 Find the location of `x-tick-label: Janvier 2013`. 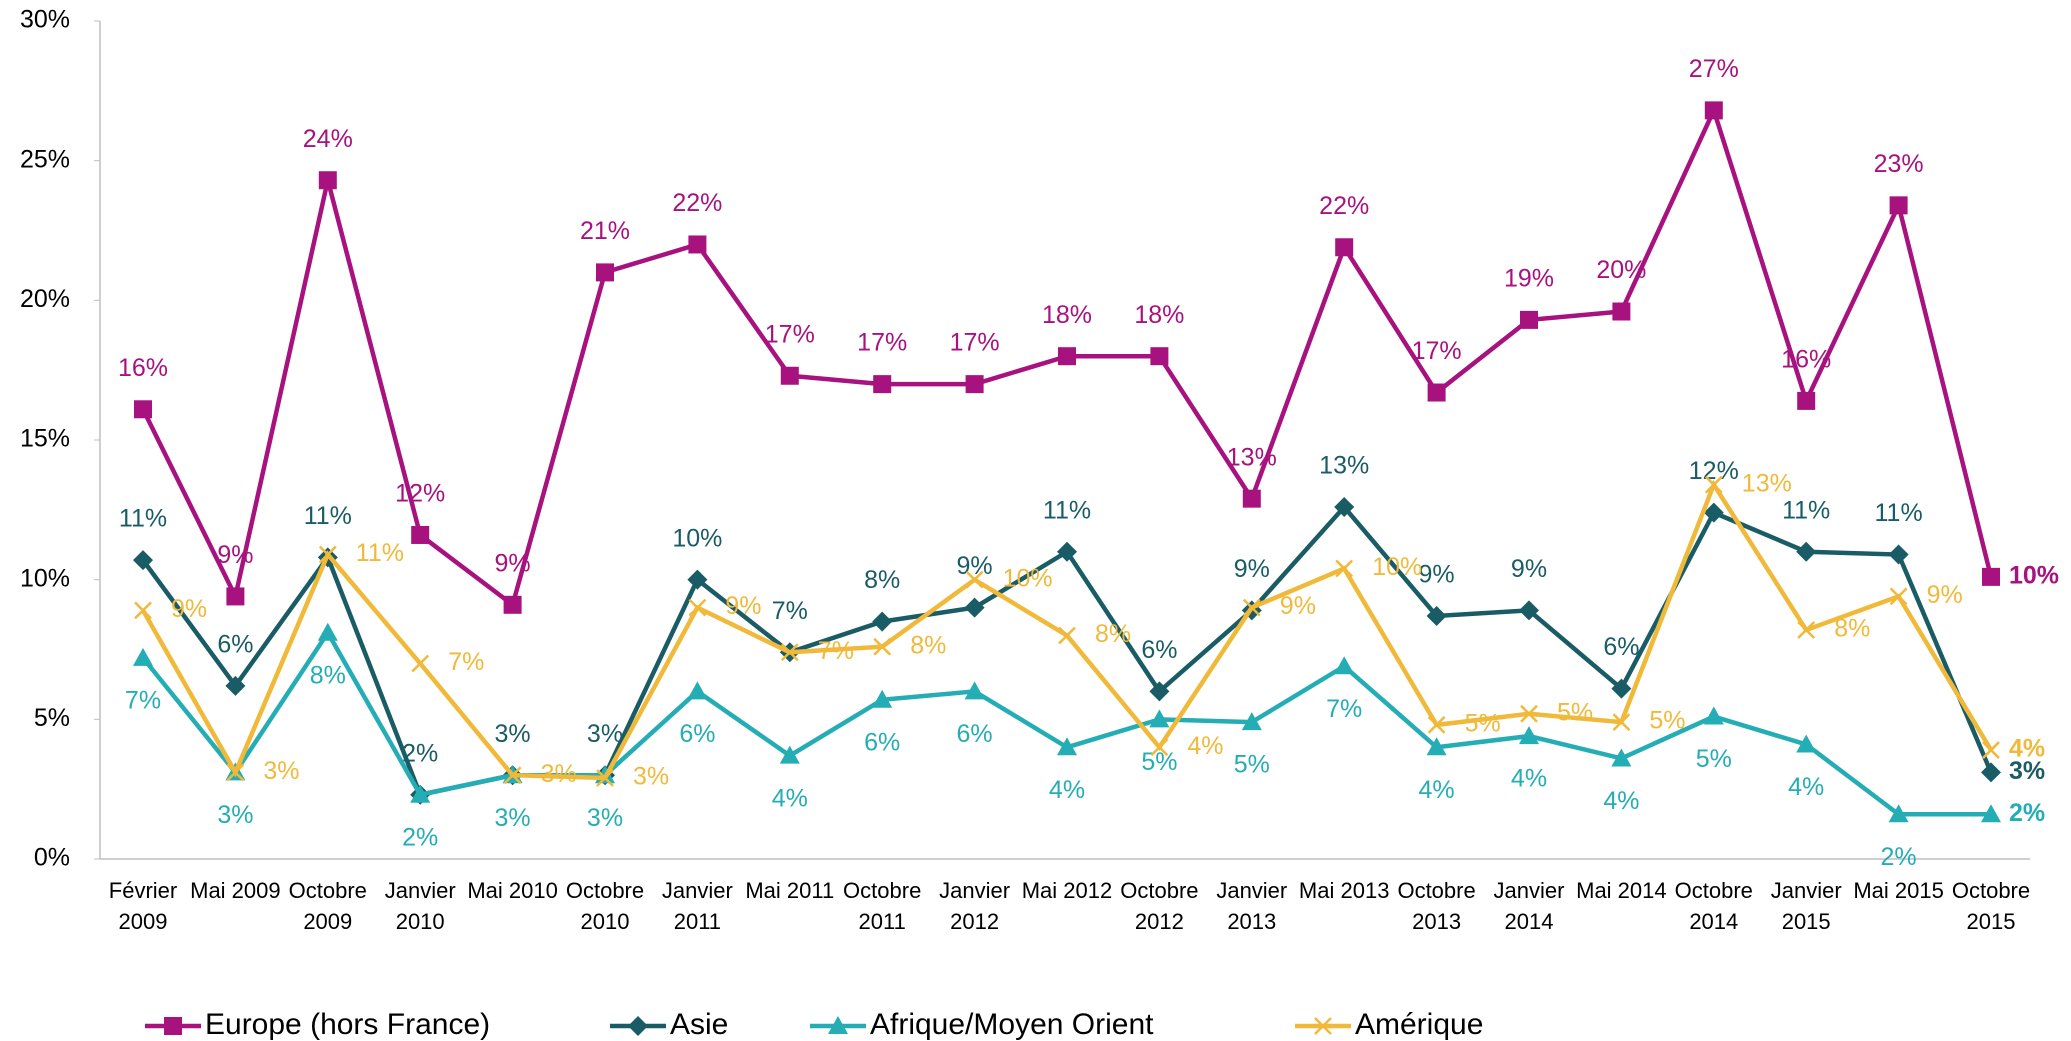

x-tick-label: Janvier 2013 is located at coordinates (1252, 906).